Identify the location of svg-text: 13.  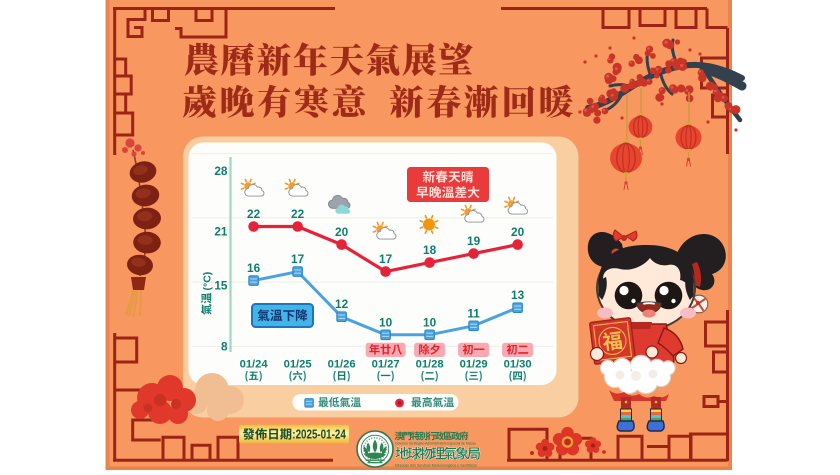
(518, 295).